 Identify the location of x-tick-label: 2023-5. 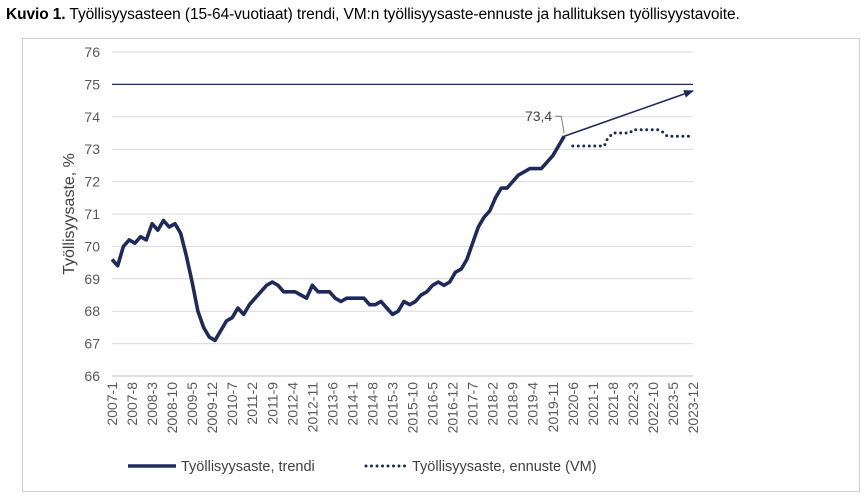
(673, 404).